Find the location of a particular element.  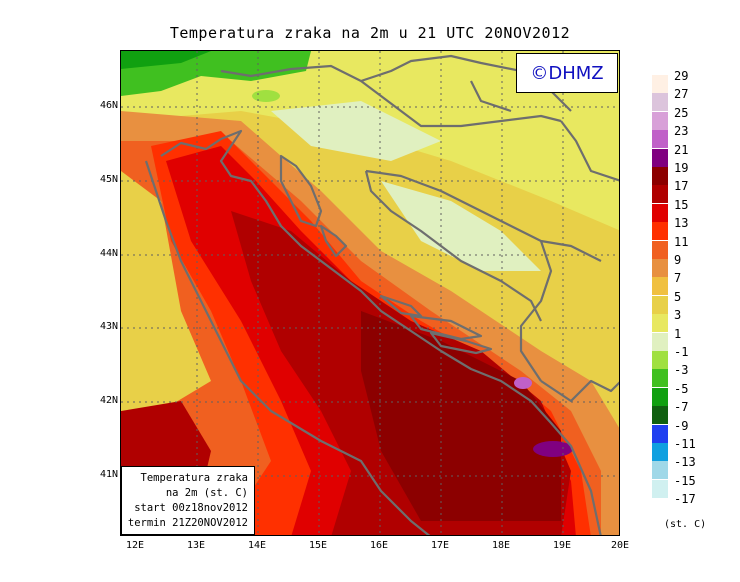

legend-label: -7 is located at coordinates (681, 407).